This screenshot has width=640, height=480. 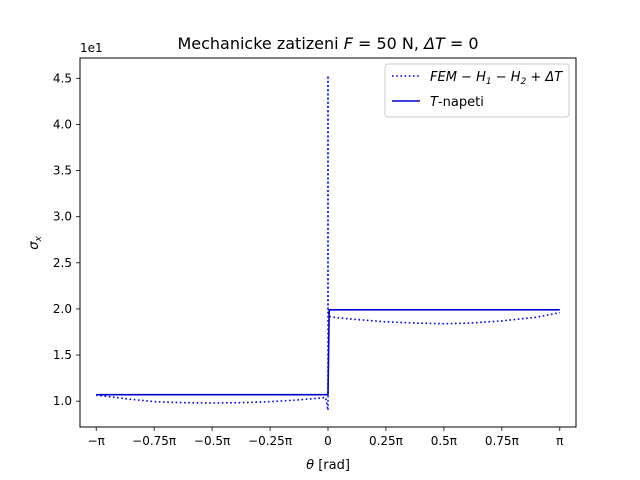 I want to click on y-tick-label: 1.5, so click(x=62, y=355).